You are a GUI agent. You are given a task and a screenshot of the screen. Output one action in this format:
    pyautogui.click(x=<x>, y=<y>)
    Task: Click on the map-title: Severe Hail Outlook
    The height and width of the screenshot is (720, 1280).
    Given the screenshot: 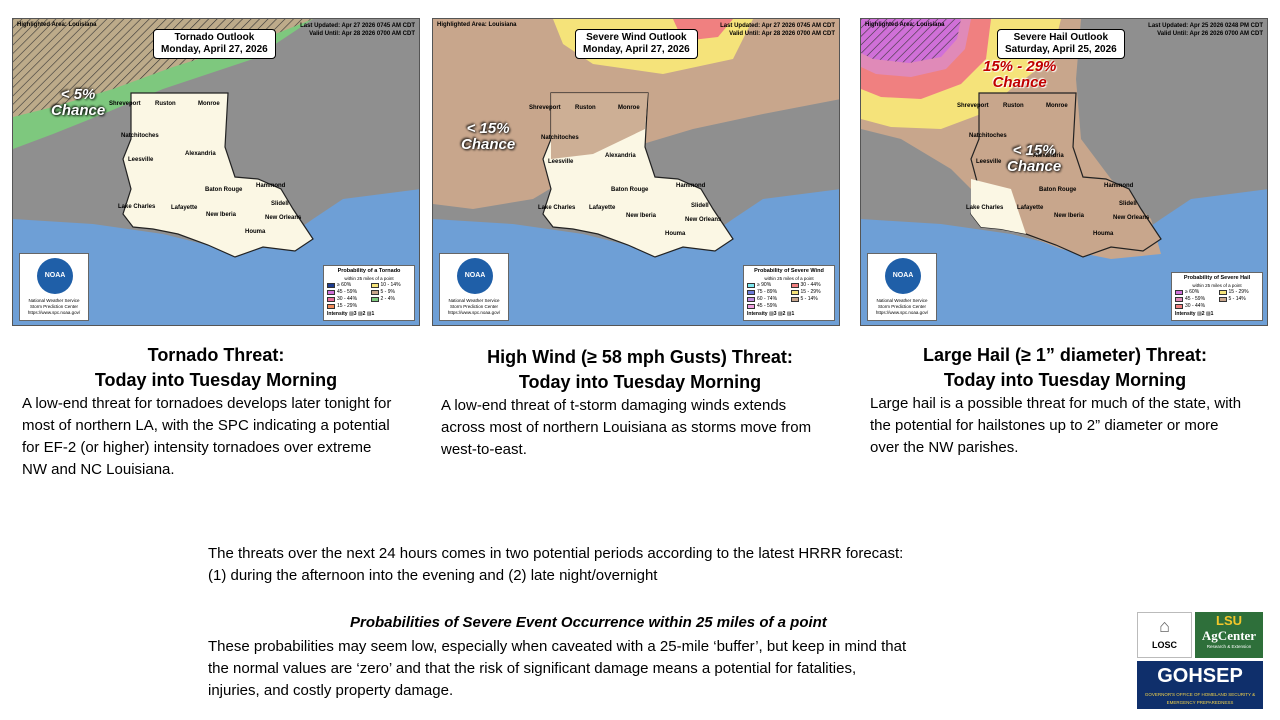 What is the action you would take?
    pyautogui.click(x=1061, y=37)
    